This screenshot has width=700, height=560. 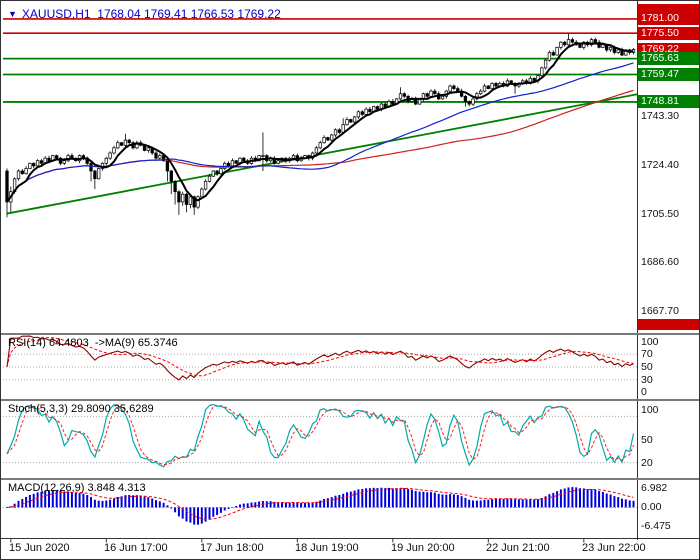 What do you see at coordinates (656, 526) in the screenshot?
I see `macd-axis-label: -6.475` at bounding box center [656, 526].